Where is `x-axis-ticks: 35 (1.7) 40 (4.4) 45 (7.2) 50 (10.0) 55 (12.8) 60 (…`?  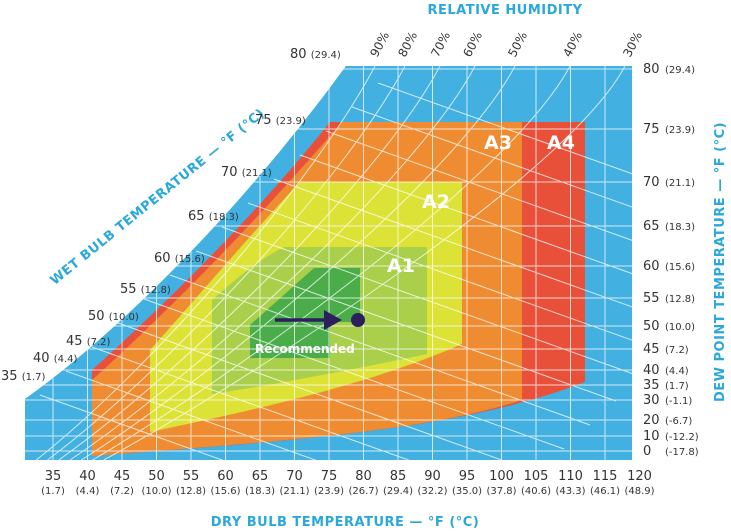
x-axis-ticks: 35 (1.7) 40 (4.4) 45 (7.2) 50 (10.0) 55 (12.8) 60 (… is located at coordinates (347, 483).